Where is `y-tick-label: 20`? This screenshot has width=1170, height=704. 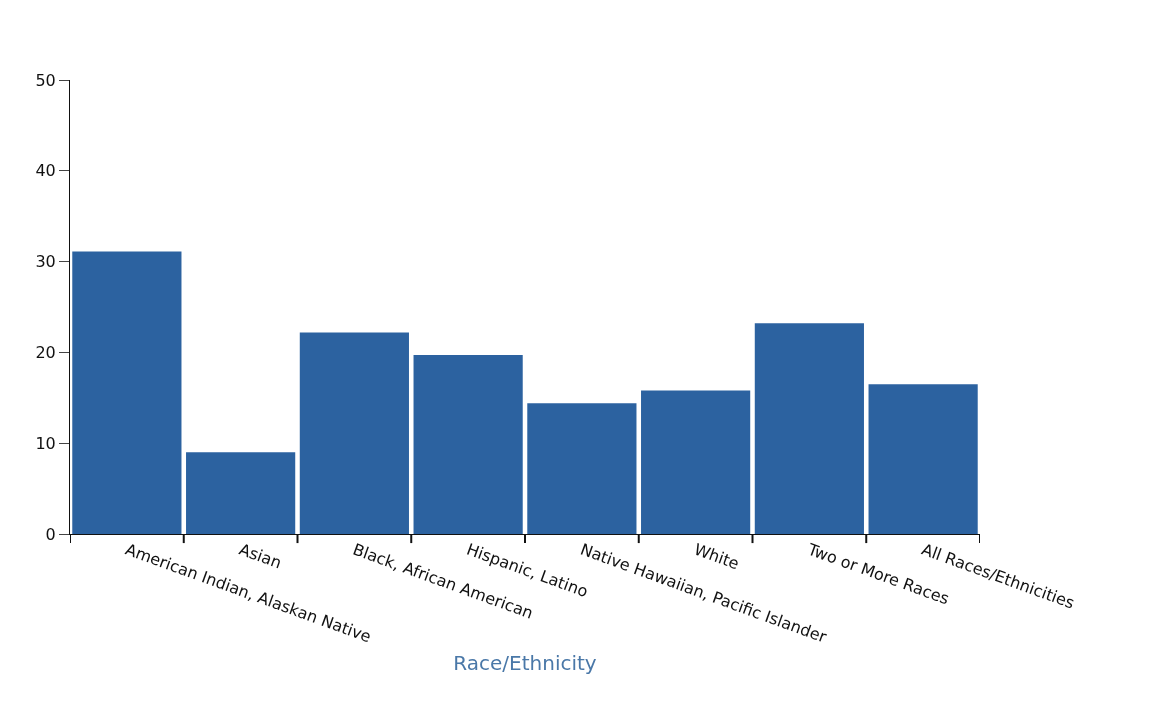
y-tick-label: 20 is located at coordinates (45, 352).